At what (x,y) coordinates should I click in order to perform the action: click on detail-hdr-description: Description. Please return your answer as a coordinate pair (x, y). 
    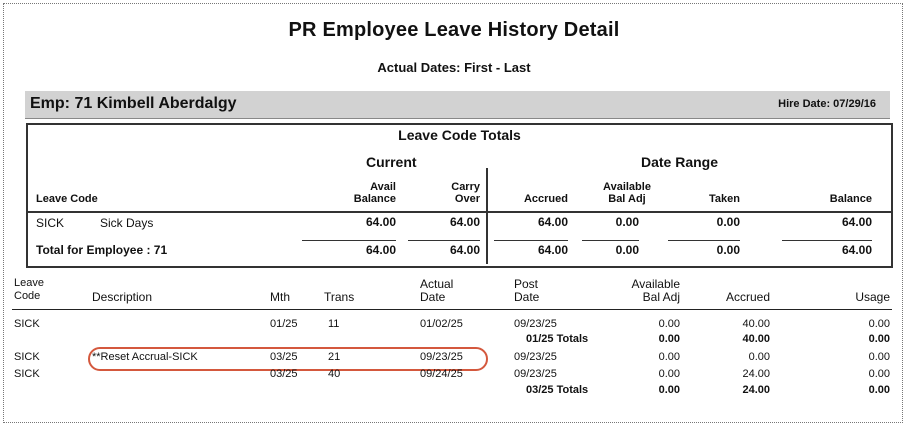
    Looking at the image, I should click on (122, 297).